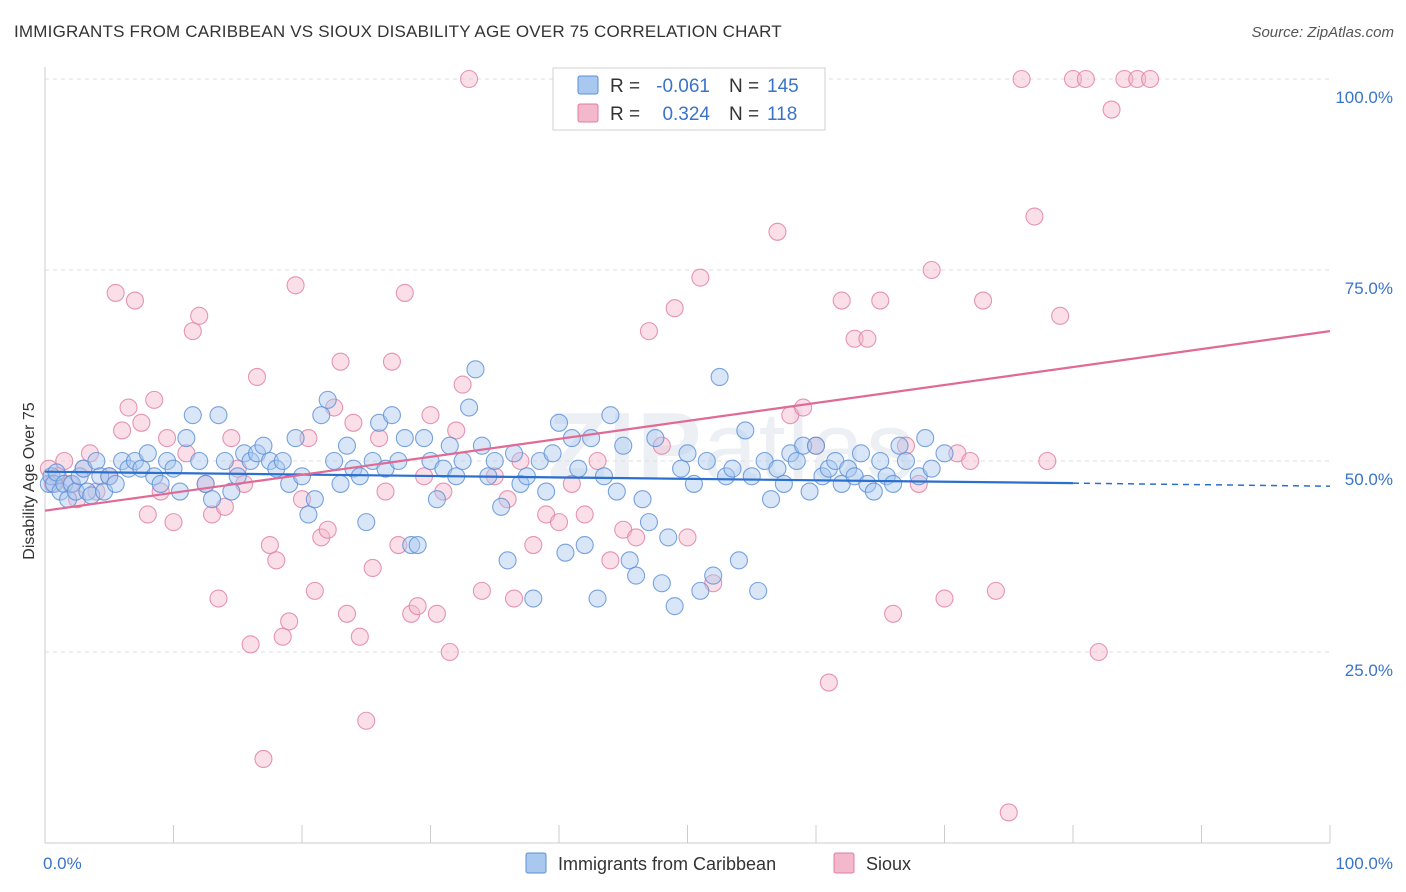 The height and width of the screenshot is (892, 1406). What do you see at coordinates (1322, 32) in the screenshot?
I see `source-label: Source: ZipAtlas.com` at bounding box center [1322, 32].